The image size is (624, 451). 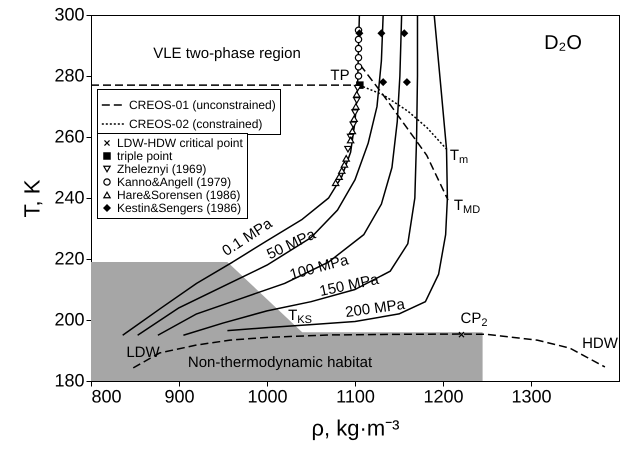 I want to click on x-tick-label: 1300, so click(x=531, y=396).